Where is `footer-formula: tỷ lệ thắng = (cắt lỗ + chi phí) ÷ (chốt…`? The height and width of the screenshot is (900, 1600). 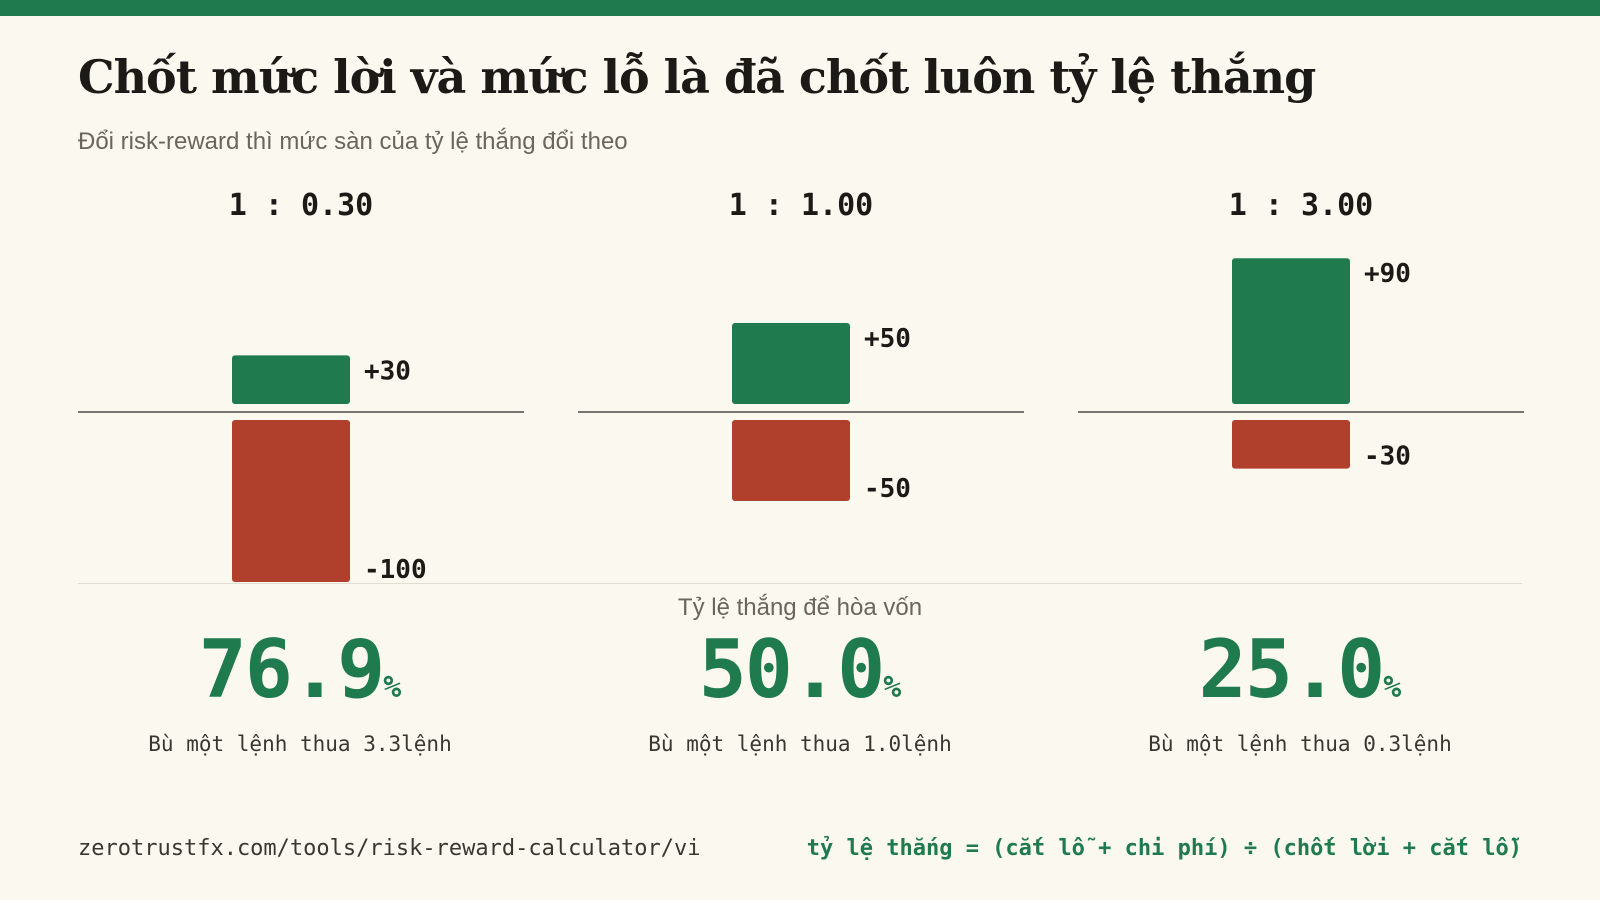 footer-formula: tỷ lệ thắng = (cắt lỗ + chi phí) ÷ (chốt… is located at coordinates (1164, 848).